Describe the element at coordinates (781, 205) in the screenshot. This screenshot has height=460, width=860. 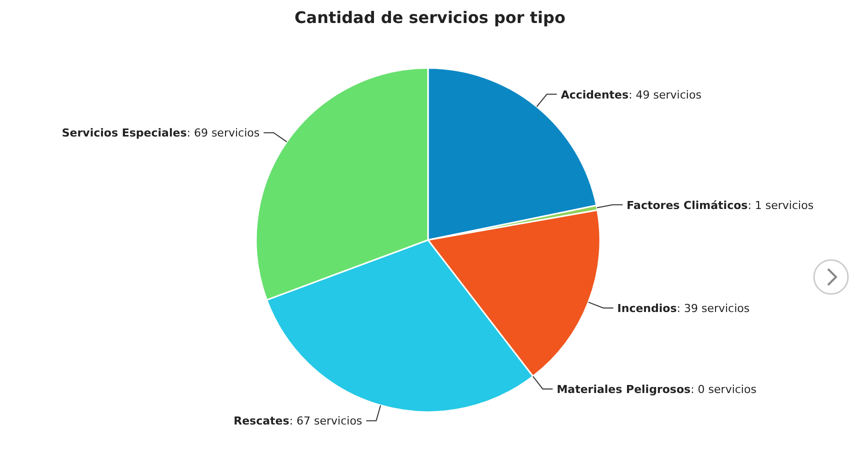
I see `data-label: : 1 servicios` at that location.